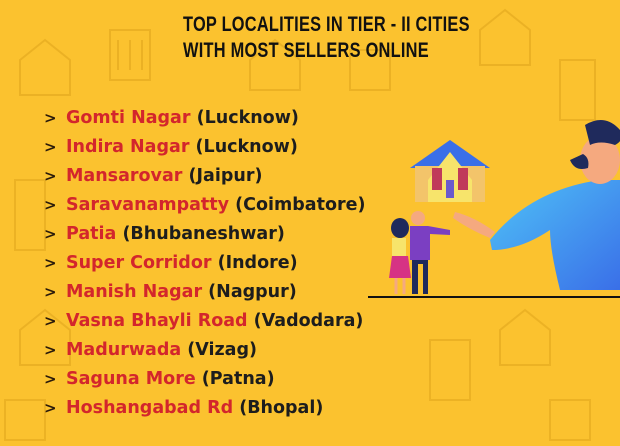  I want to click on locality-name: Madurwada, so click(124, 350).